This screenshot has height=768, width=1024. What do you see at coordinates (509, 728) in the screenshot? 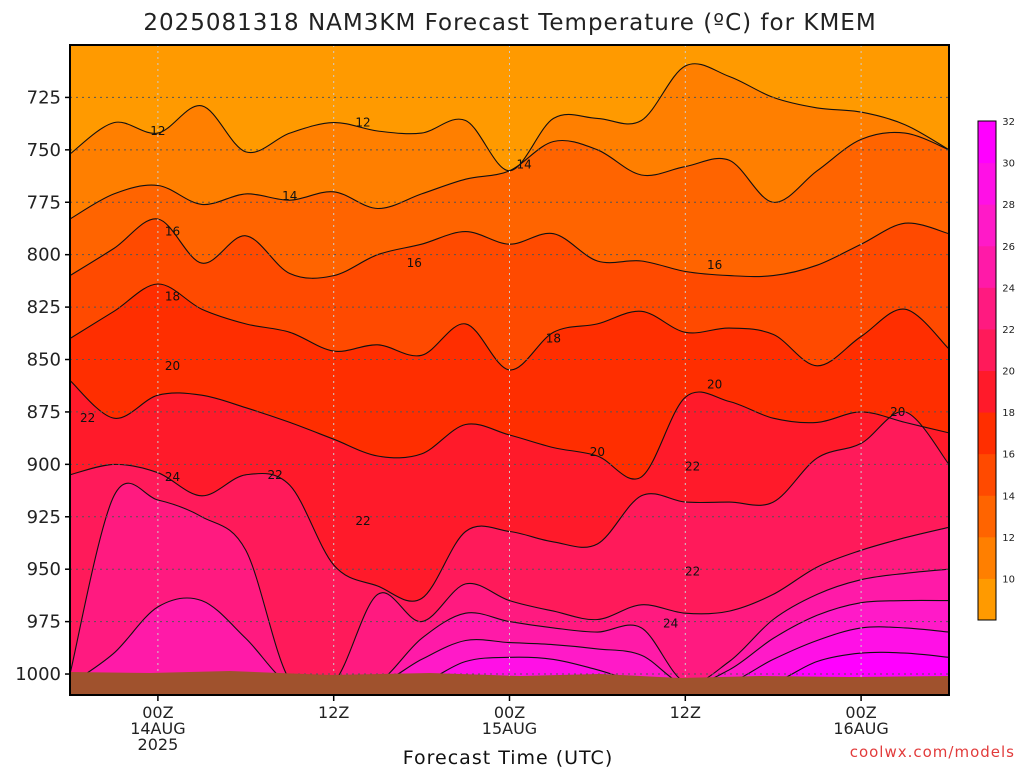
I see `x-tick-label: 15AUG` at bounding box center [509, 728].